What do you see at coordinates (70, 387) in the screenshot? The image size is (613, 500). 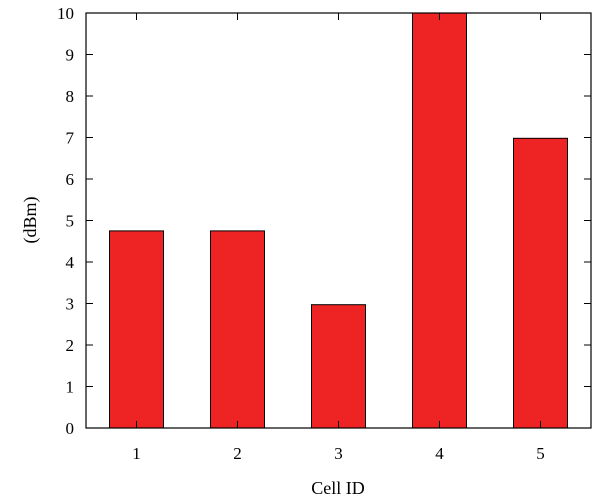 I see `y-tick-label: 1` at bounding box center [70, 387].